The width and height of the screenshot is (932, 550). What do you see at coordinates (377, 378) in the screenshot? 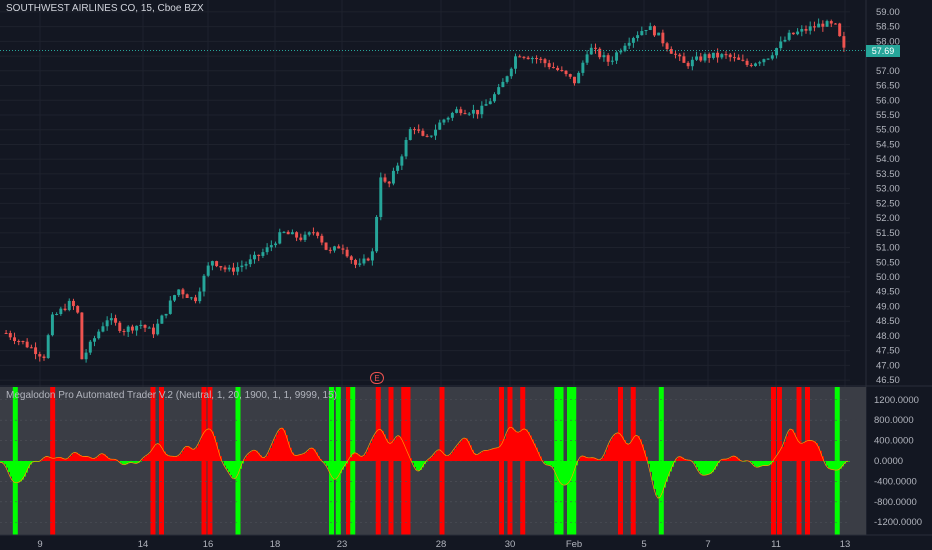
I see `earnings-marker: E` at bounding box center [377, 378].